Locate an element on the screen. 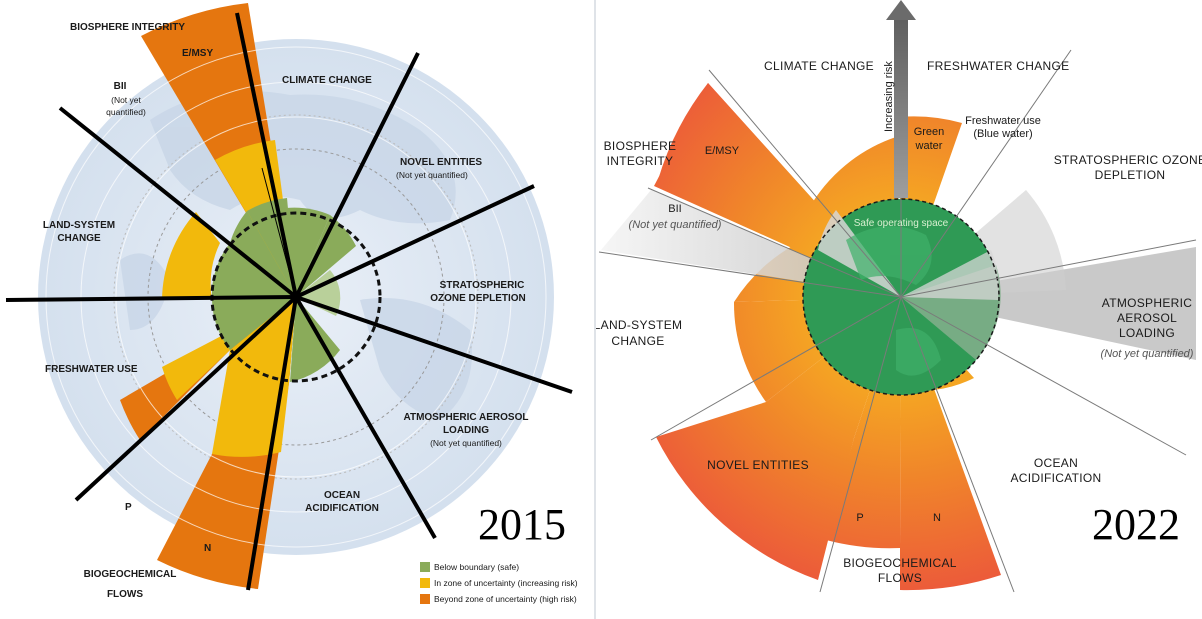 The image size is (1202, 619). label-increasing-risk: Increasing risk is located at coordinates (889, 96).